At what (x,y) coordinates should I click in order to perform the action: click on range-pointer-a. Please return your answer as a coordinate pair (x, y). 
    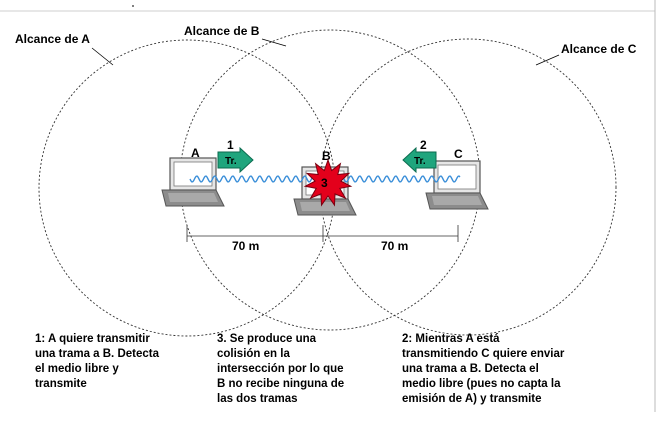
    Looking at the image, I should click on (102, 56).